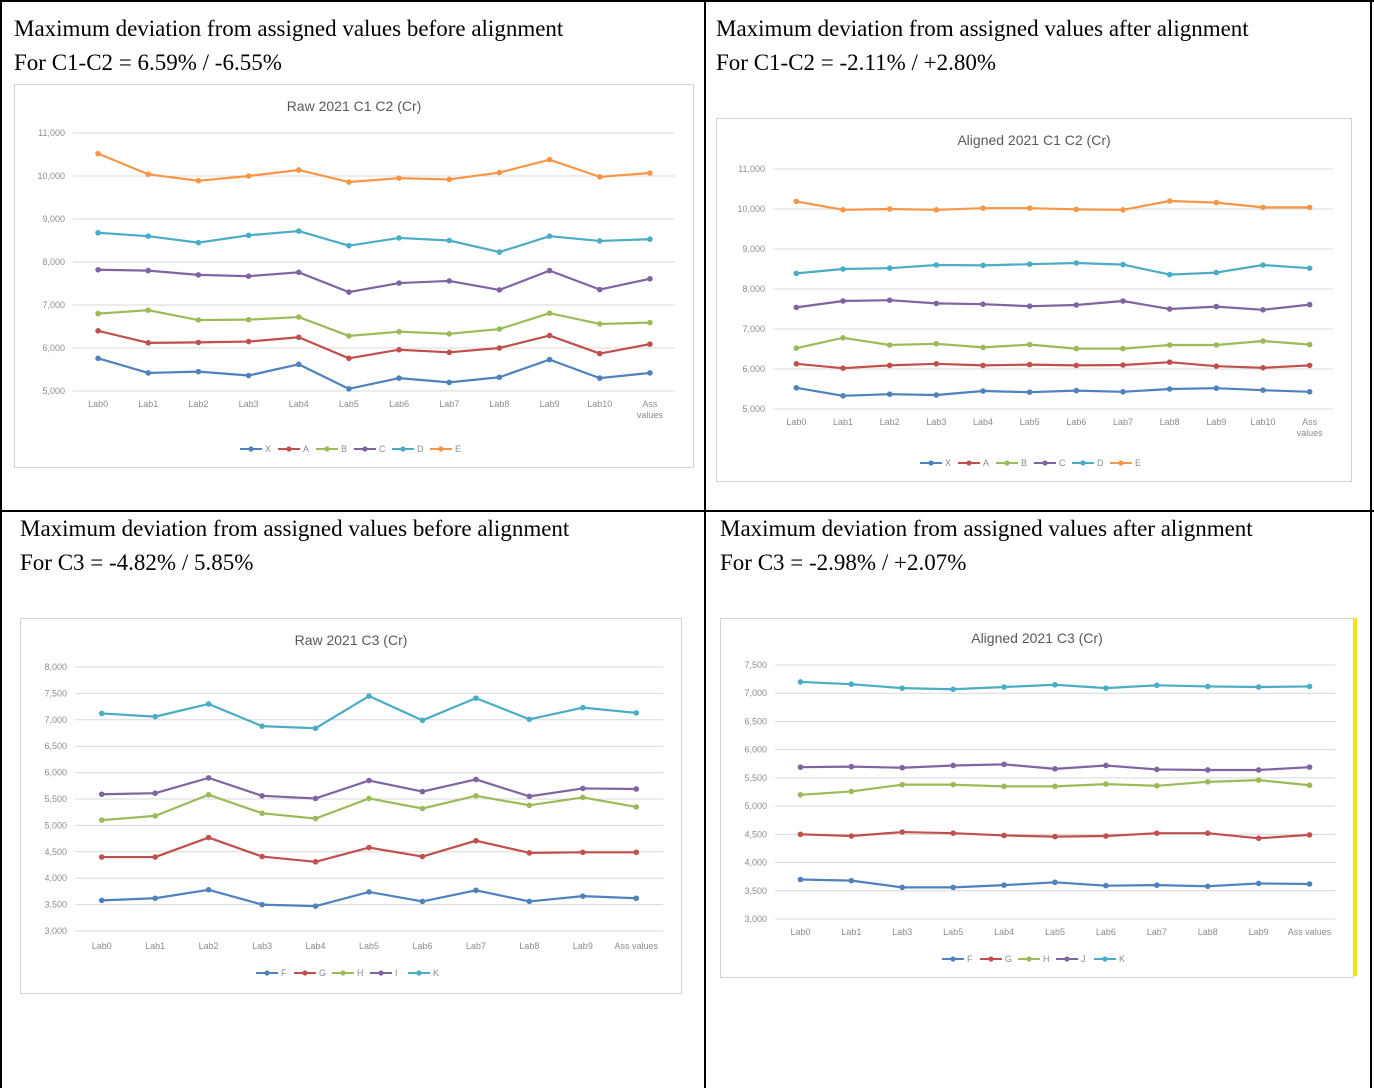 The width and height of the screenshot is (1374, 1088). Describe the element at coordinates (422, 946) in the screenshot. I see `x-tick-label: Lab6` at that location.